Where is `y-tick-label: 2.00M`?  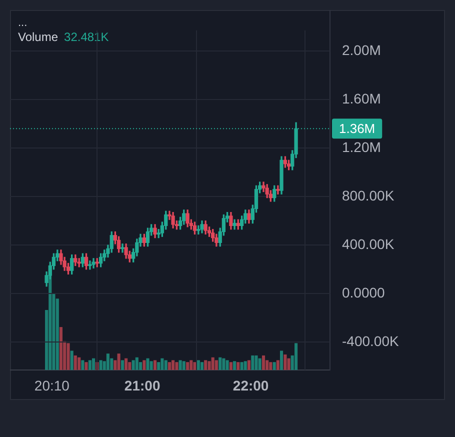 y-tick-label: 2.00M is located at coordinates (361, 50).